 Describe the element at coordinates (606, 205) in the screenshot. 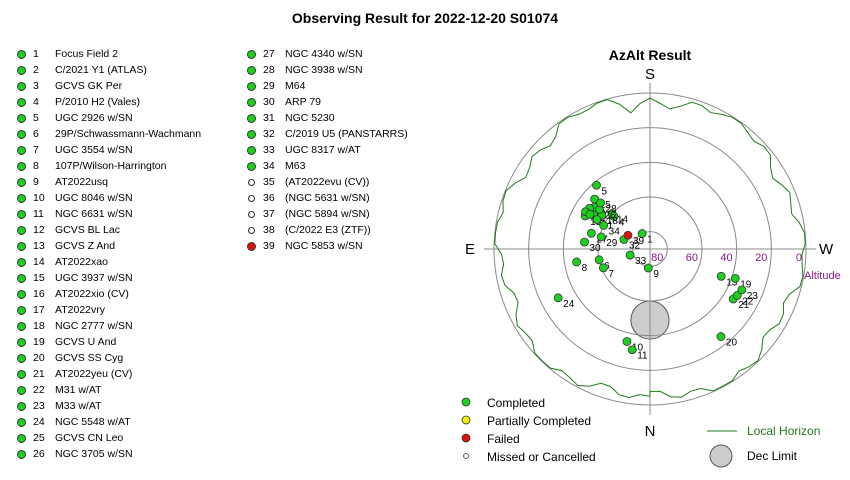

I see `data-point-label: 25` at that location.